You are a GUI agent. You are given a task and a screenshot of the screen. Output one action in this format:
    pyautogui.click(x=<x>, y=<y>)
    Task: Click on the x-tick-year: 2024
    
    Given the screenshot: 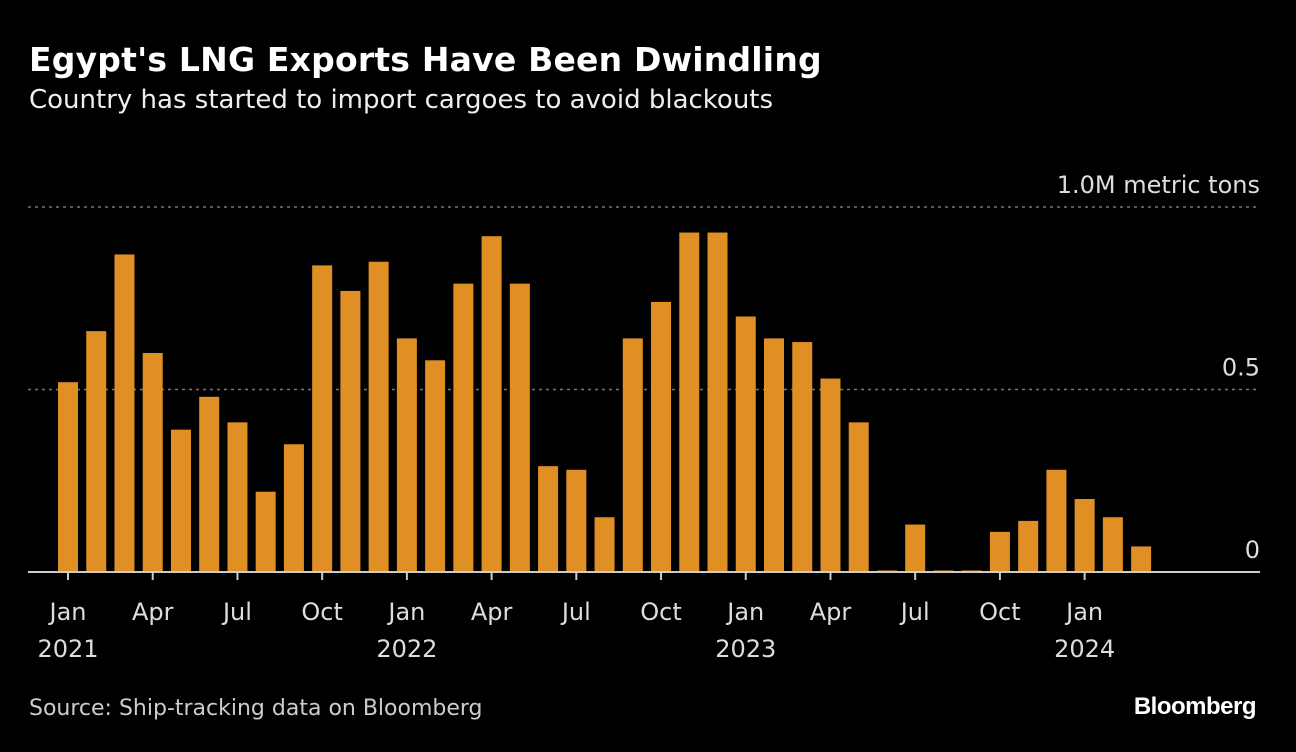 What is the action you would take?
    pyautogui.click(x=1084, y=649)
    